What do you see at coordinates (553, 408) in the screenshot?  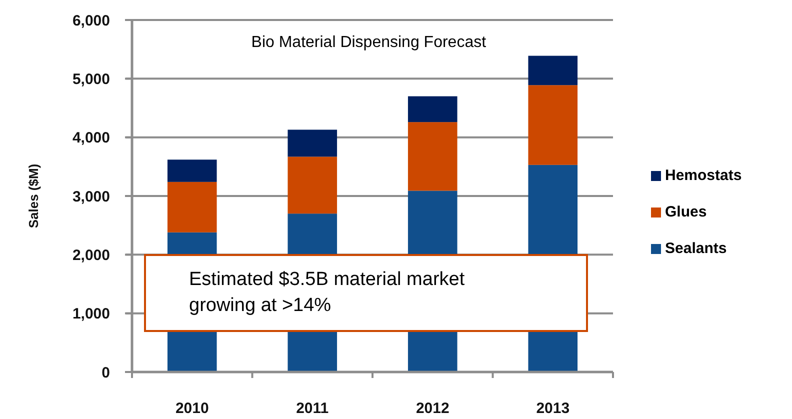 I see `x-tick-label: 2013` at bounding box center [553, 408].